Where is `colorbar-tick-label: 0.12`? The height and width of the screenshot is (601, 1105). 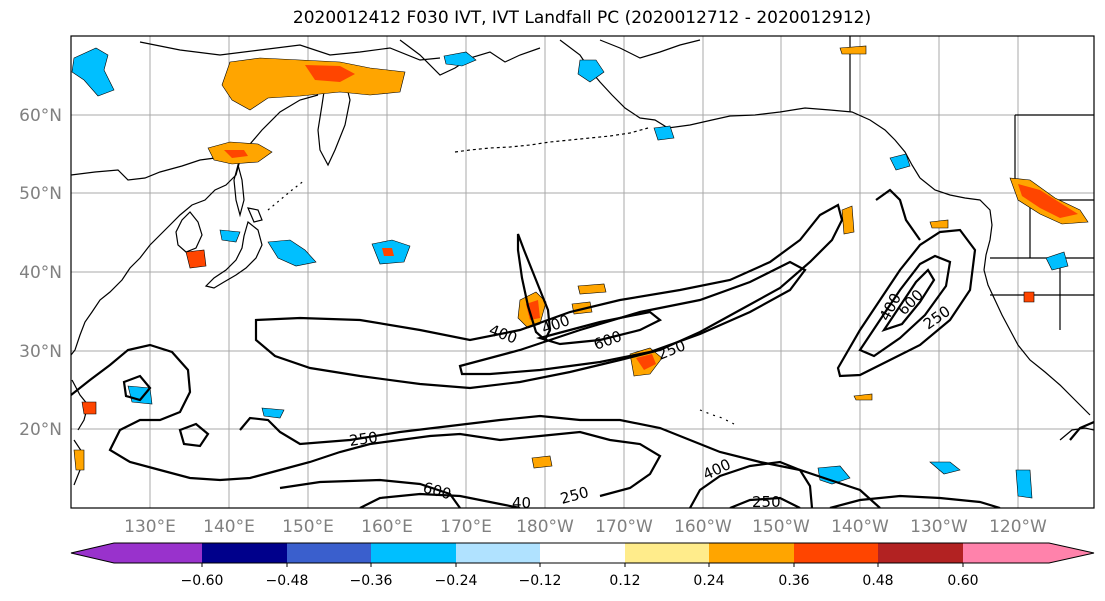
colorbar-tick-label: 0.12 is located at coordinates (624, 581).